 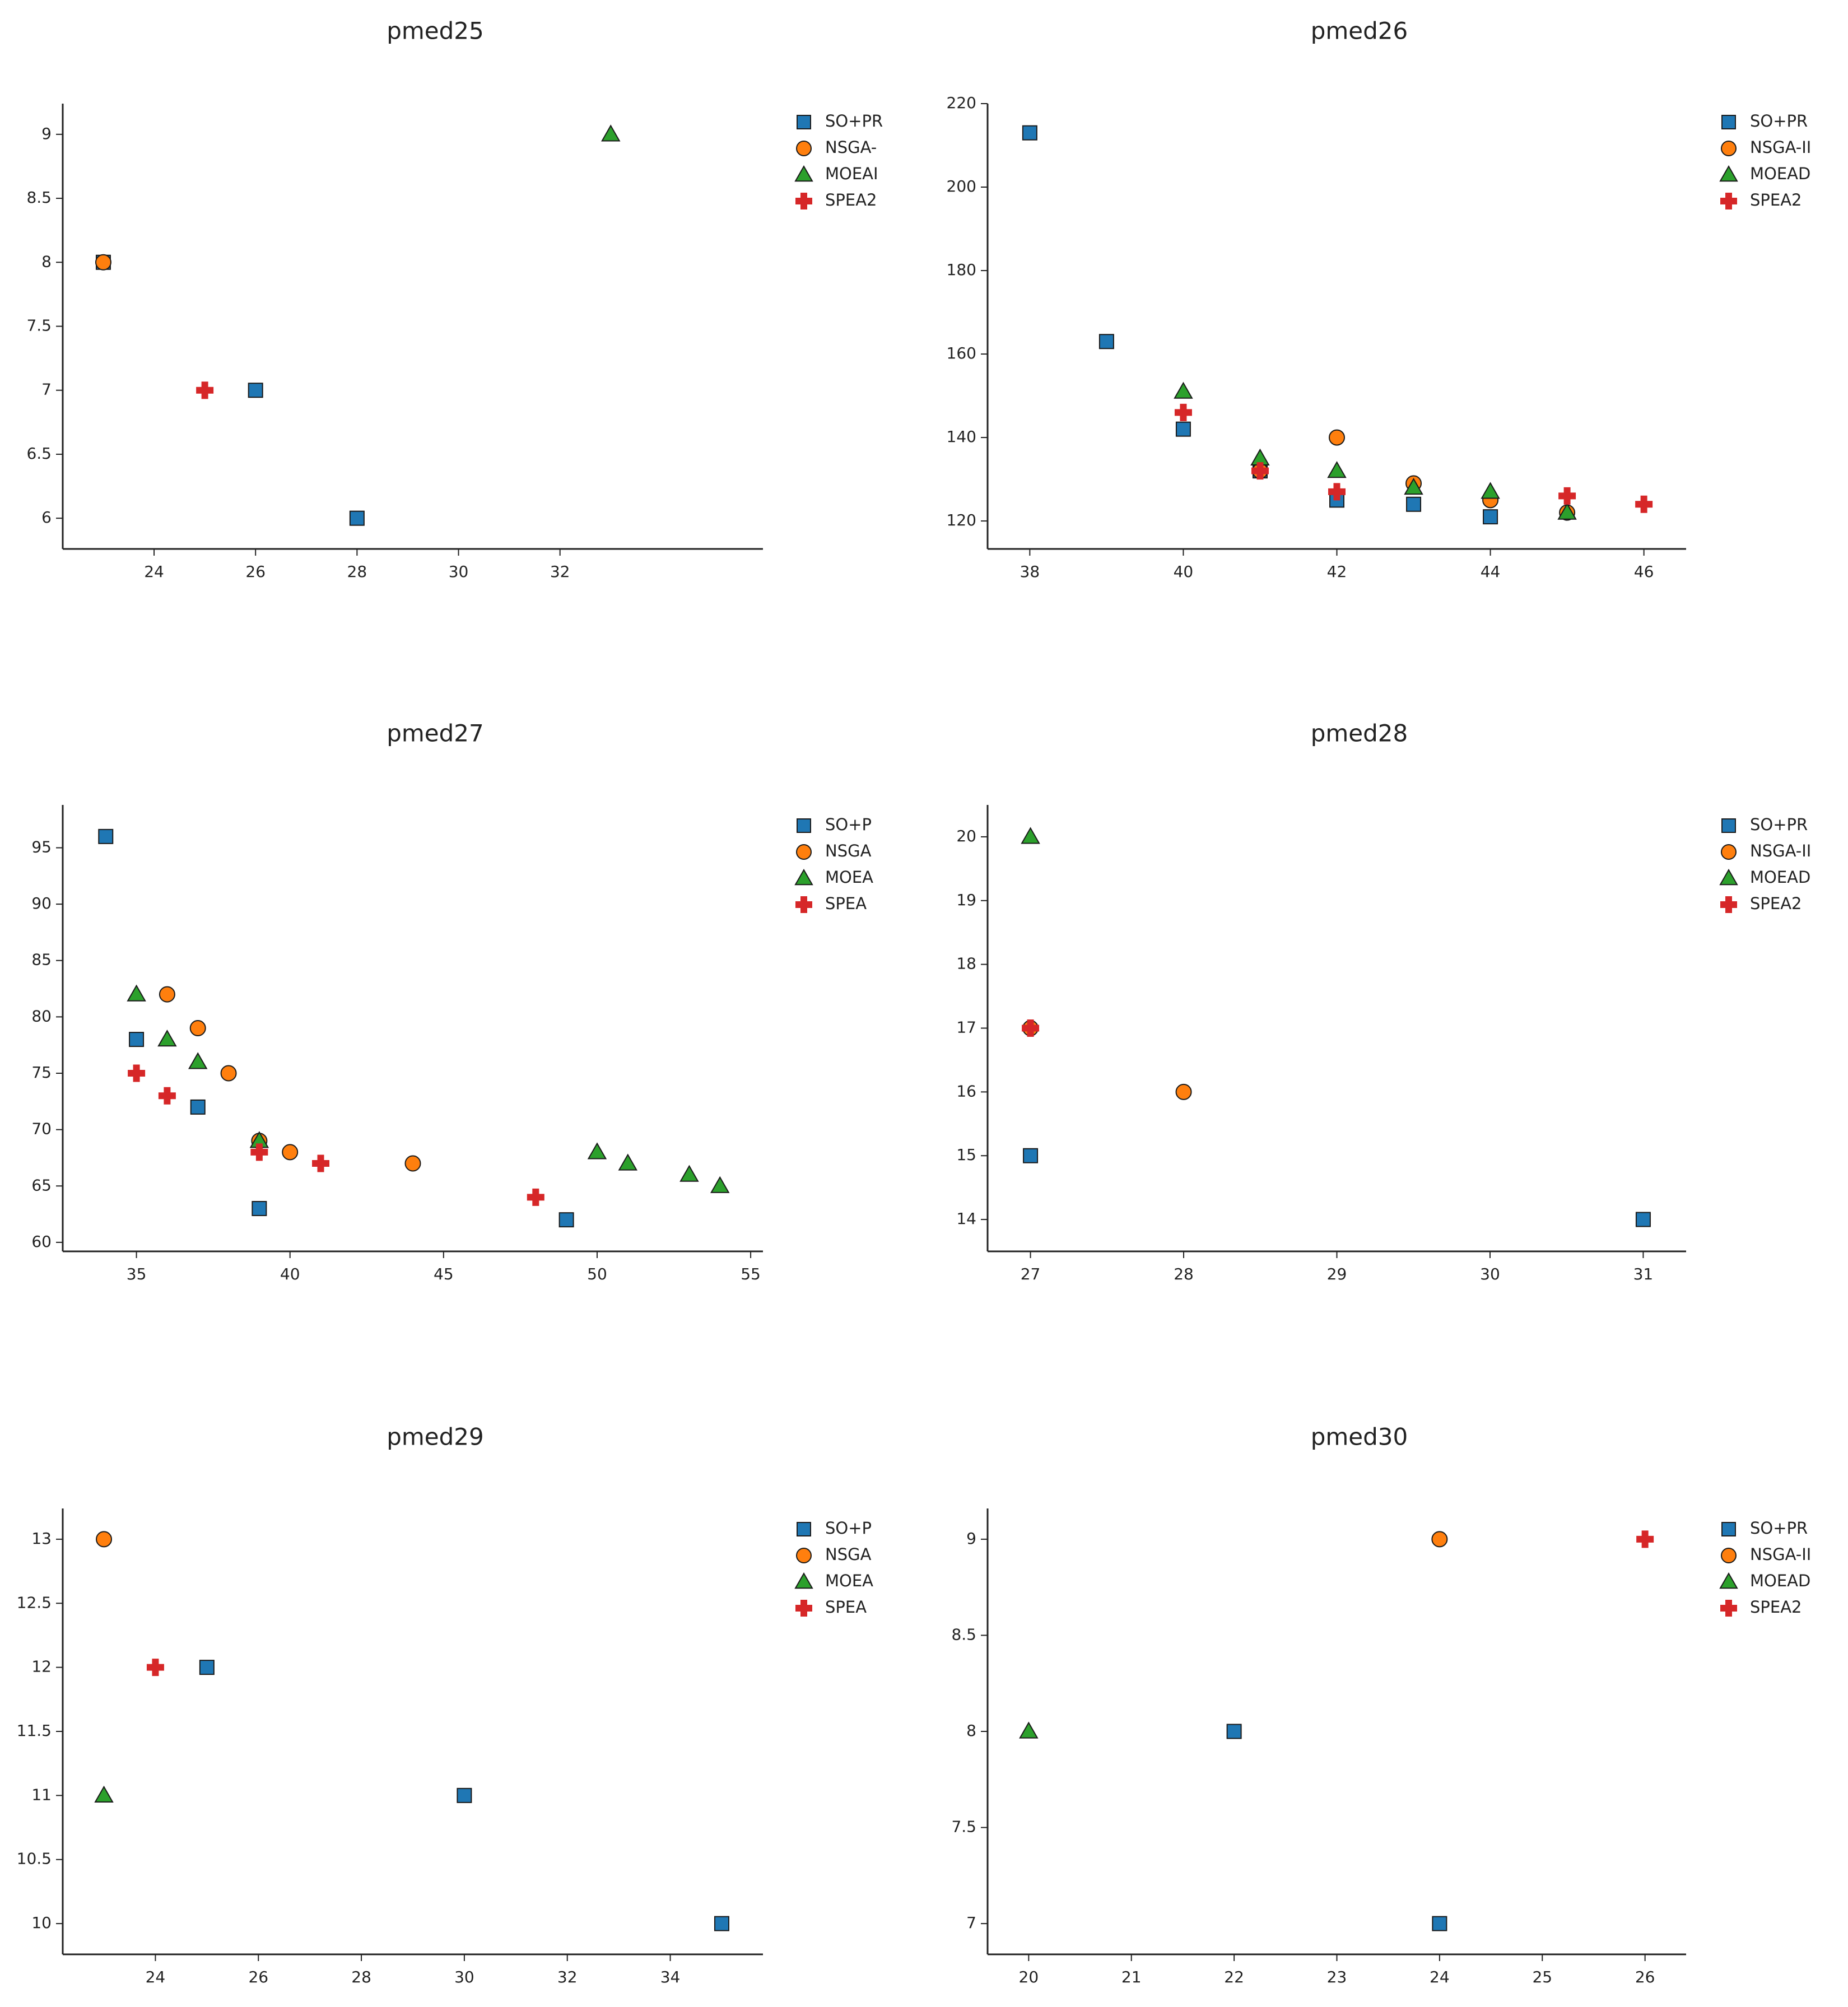 What do you see at coordinates (47, 389) in the screenshot?
I see `y-tick-label: 7` at bounding box center [47, 389].